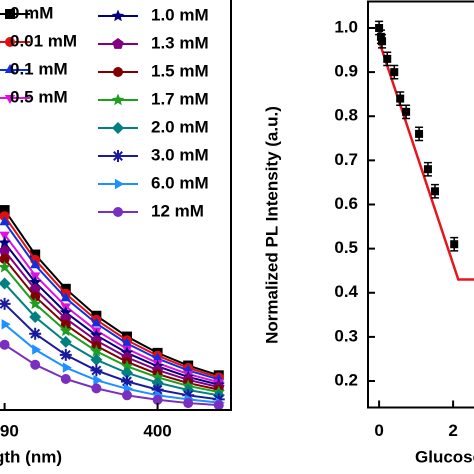  I want to click on legend-label: 0.5 mM, so click(39, 96).